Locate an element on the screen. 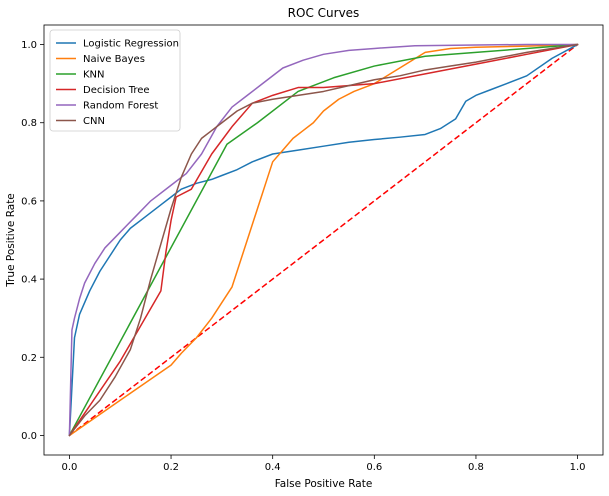  y-tick-label: 0.6 is located at coordinates (29, 201).